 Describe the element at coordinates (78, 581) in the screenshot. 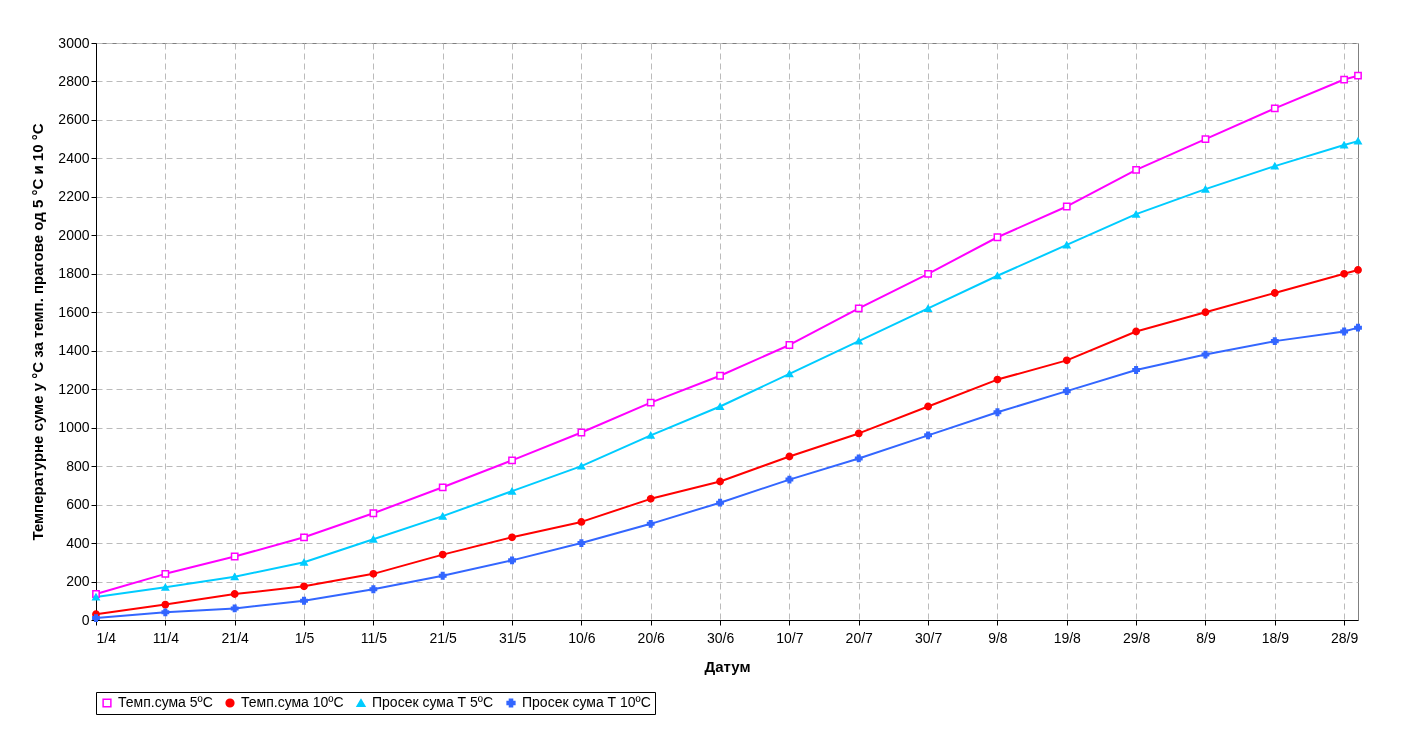

I see `y-tick-label: 200` at that location.